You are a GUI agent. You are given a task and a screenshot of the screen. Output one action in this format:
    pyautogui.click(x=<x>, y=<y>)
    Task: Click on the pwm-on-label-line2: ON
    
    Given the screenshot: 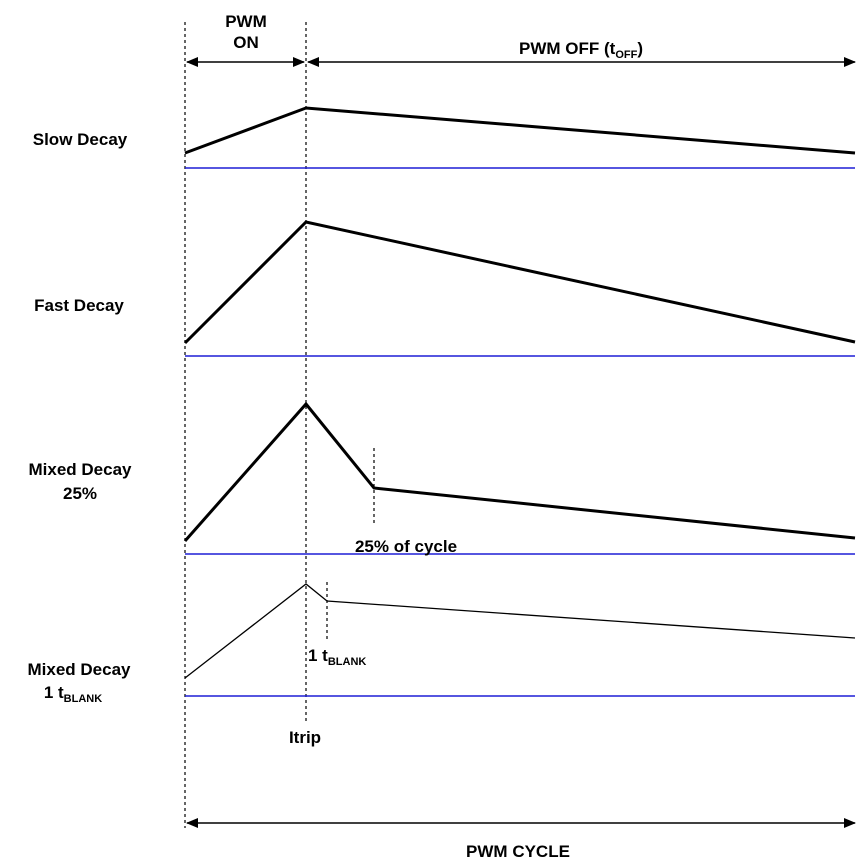 What is the action you would take?
    pyautogui.click(x=246, y=42)
    